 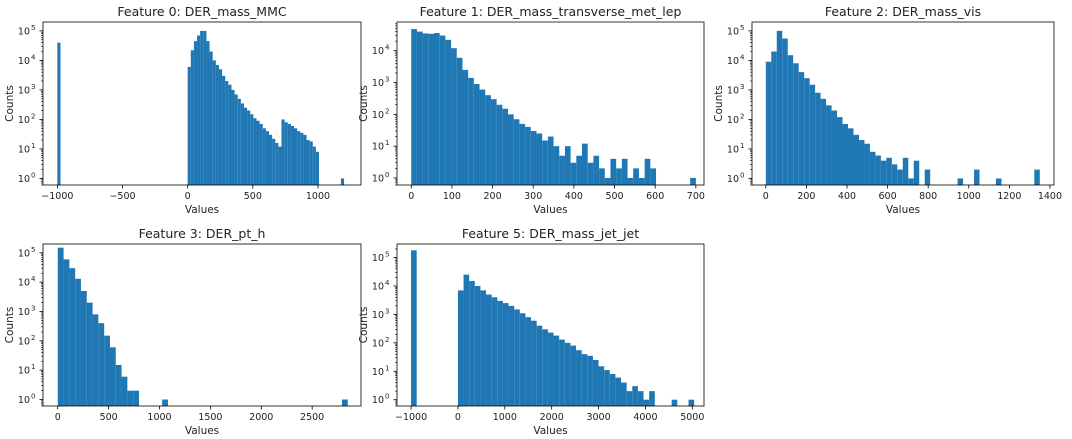 What do you see at coordinates (692, 417) in the screenshot?
I see `x-tick-label: 5000` at bounding box center [692, 417].